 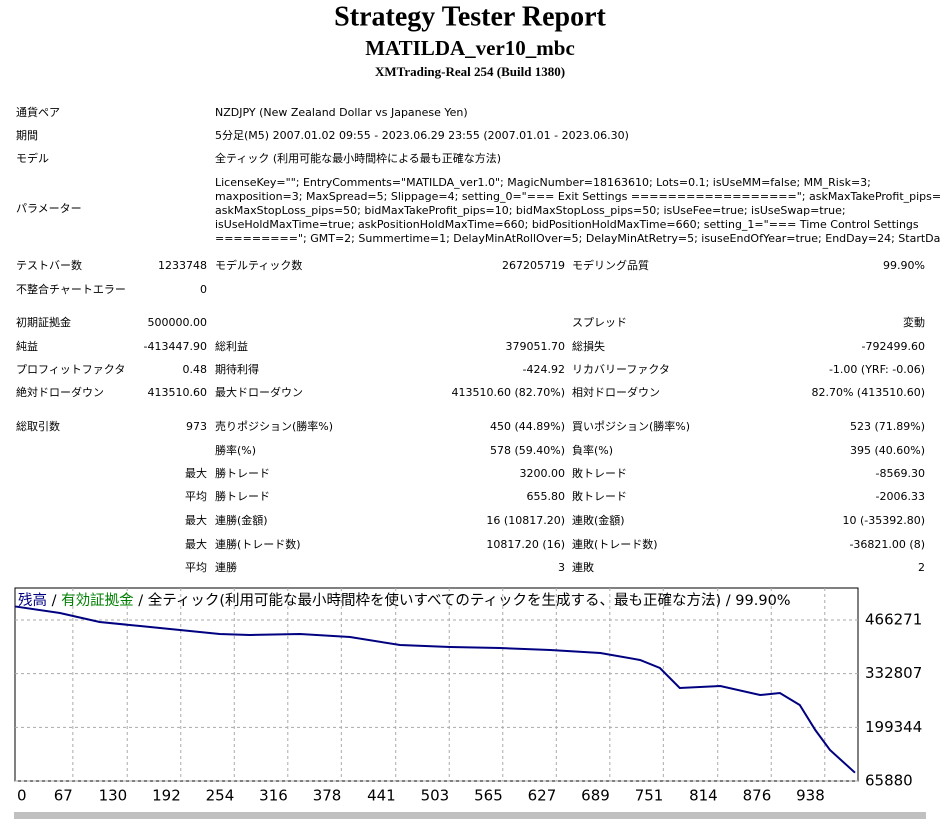 I want to click on stat-label: 相対ドローダウン, so click(x=616, y=392).